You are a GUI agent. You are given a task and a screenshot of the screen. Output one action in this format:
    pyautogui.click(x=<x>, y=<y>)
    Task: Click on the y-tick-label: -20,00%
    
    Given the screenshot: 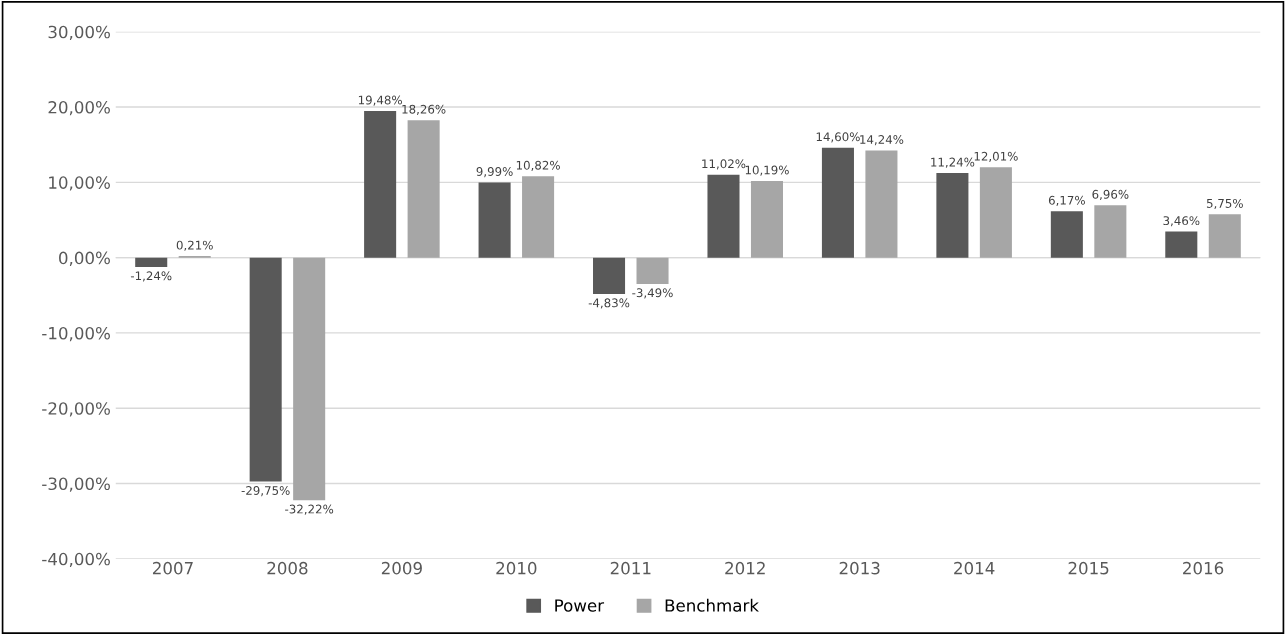 What is the action you would take?
    pyautogui.click(x=76, y=409)
    